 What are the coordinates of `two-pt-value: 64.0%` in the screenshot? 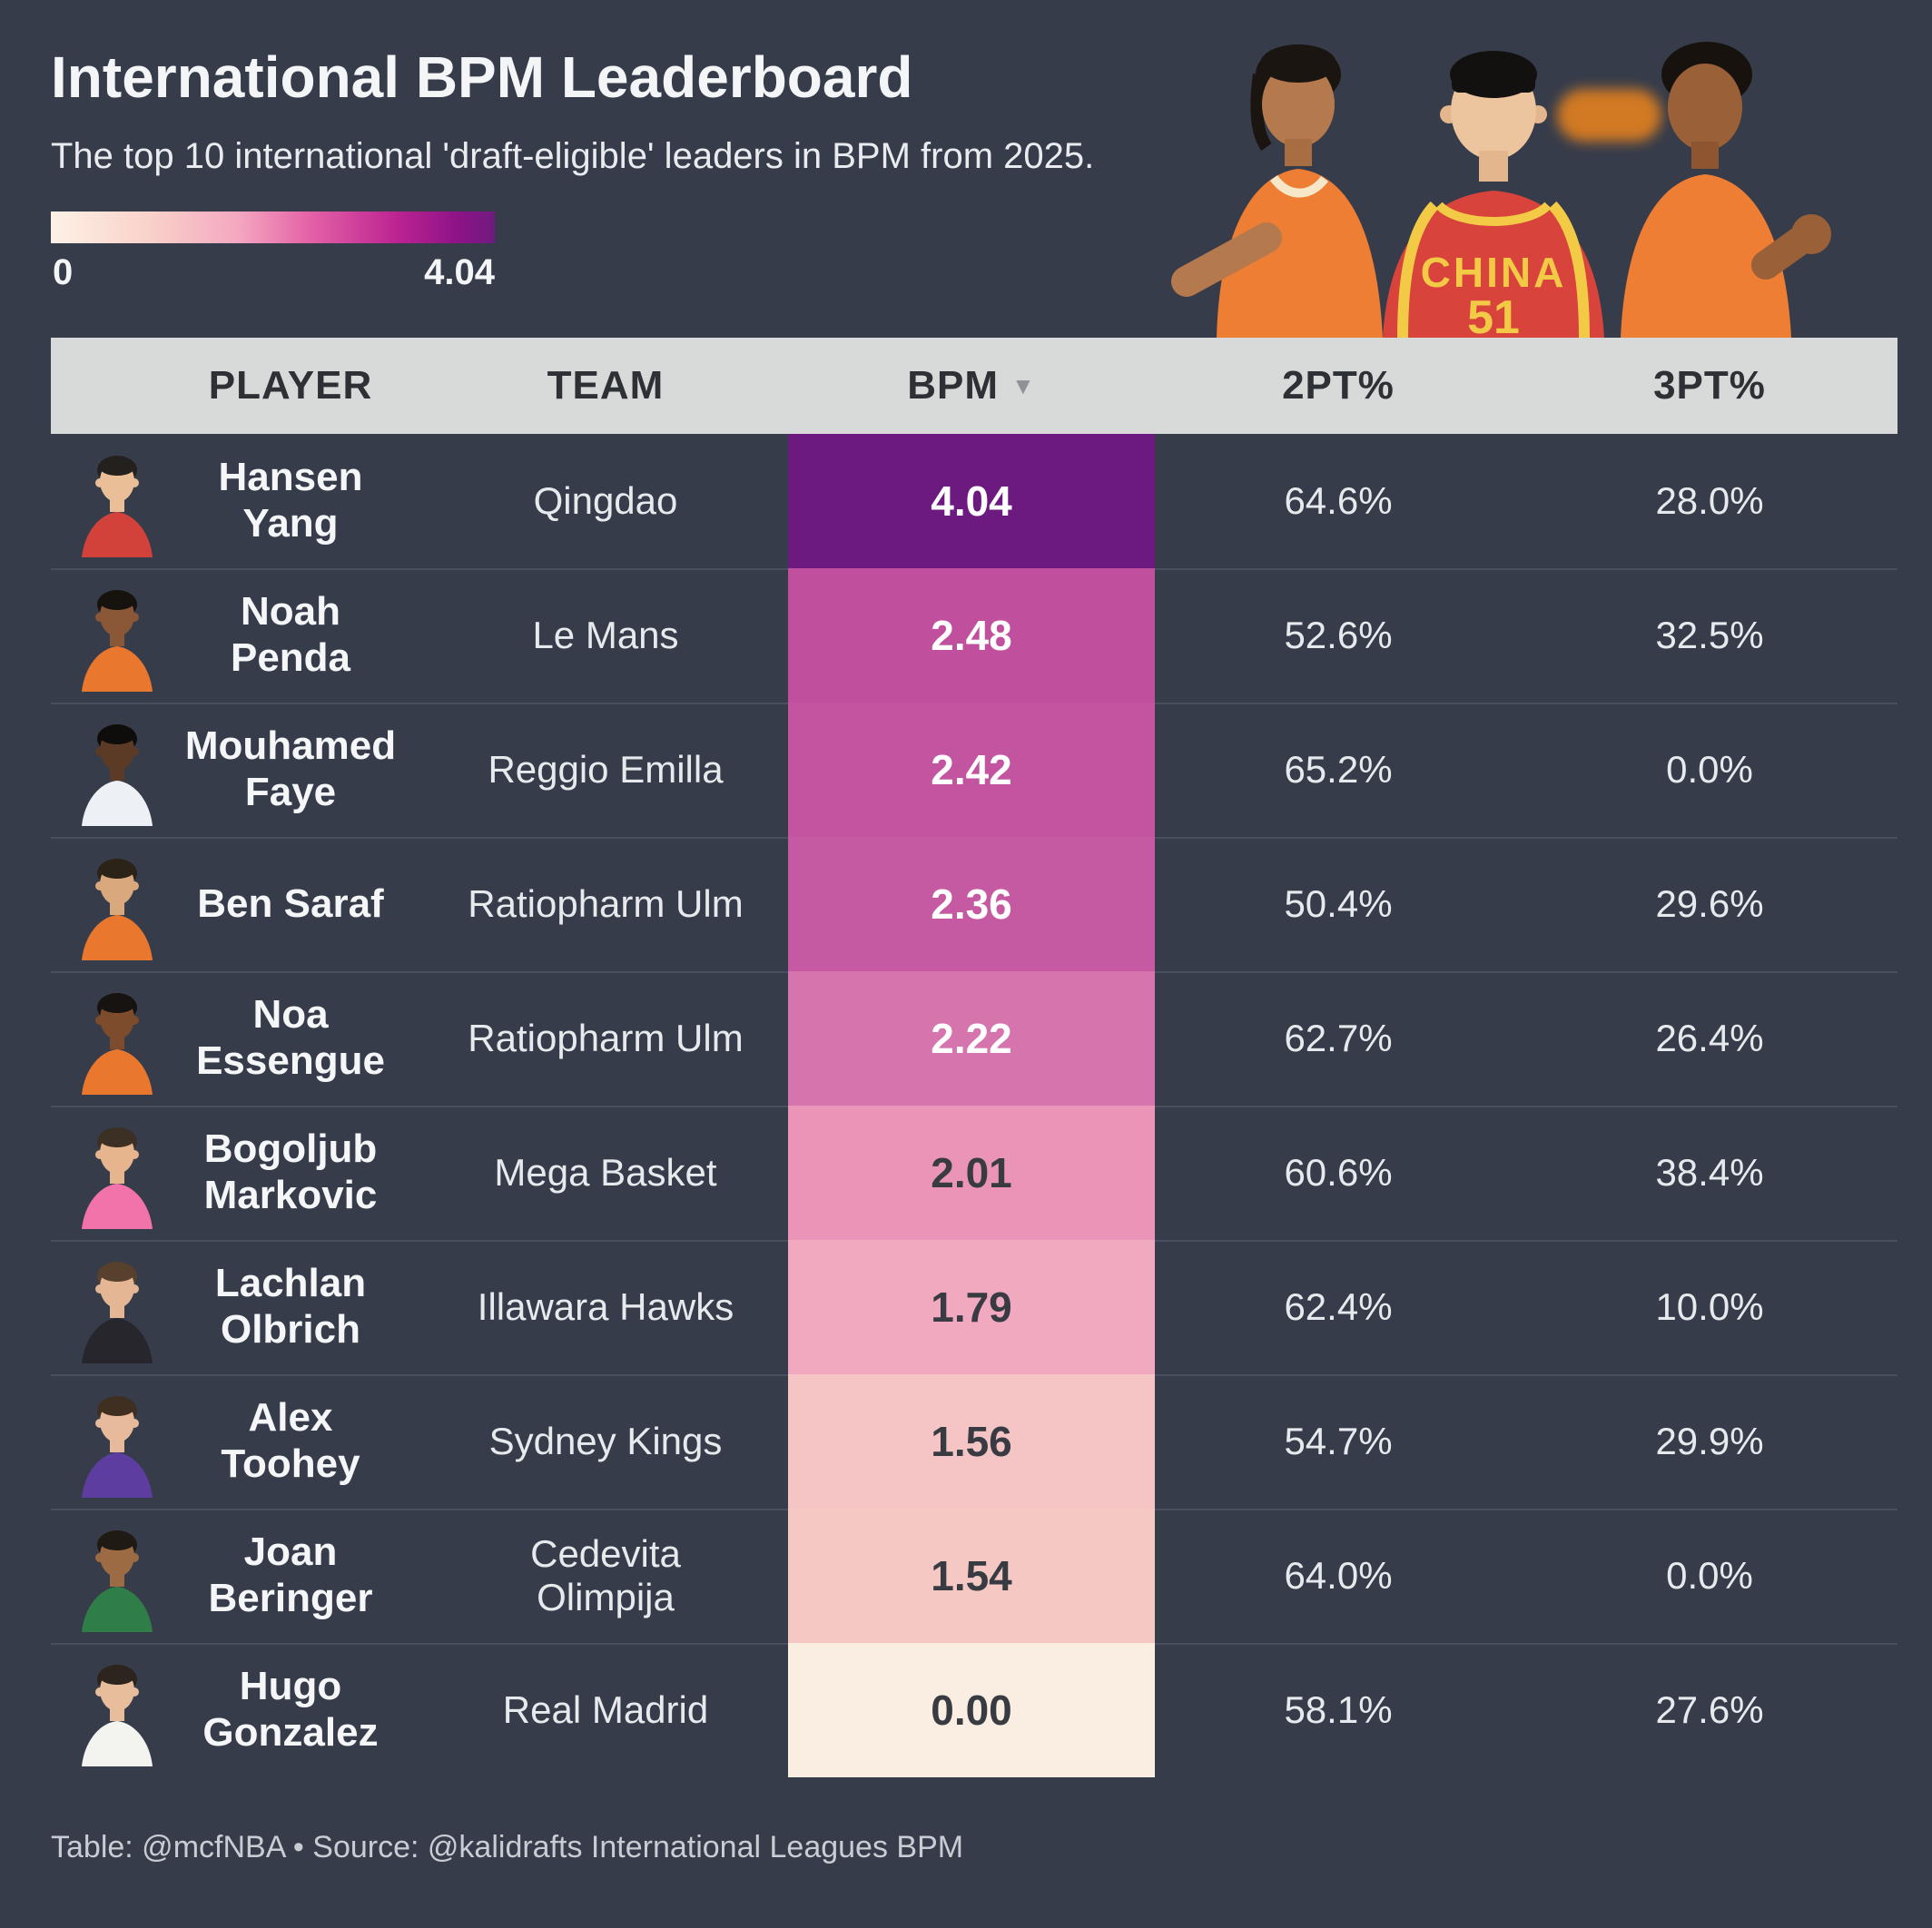 It's located at (1338, 1576).